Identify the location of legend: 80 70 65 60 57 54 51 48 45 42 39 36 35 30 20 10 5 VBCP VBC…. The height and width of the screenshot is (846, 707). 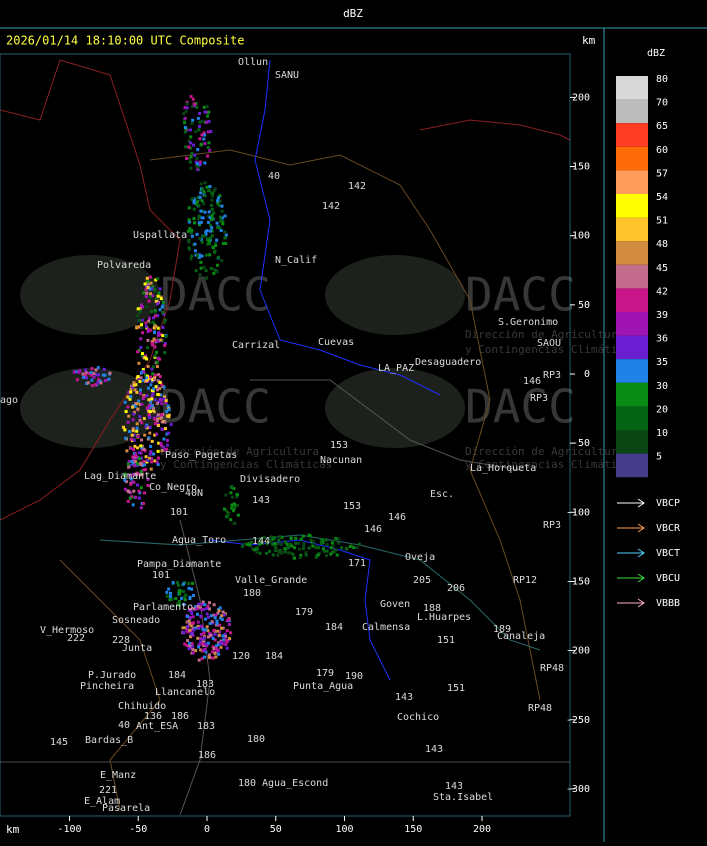
(648, 341).